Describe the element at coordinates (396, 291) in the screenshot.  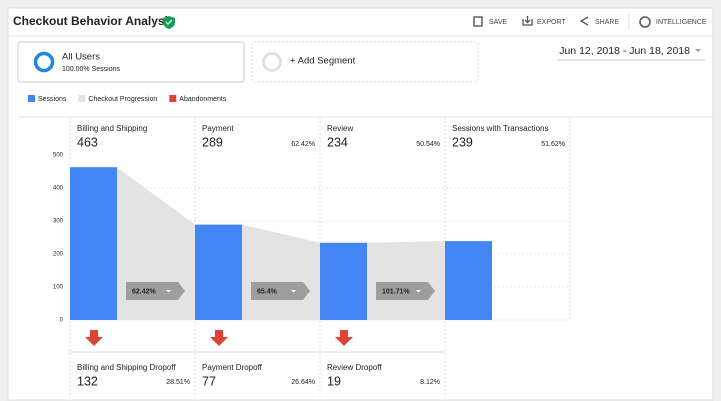
I see `progression-label: 101.71%` at that location.